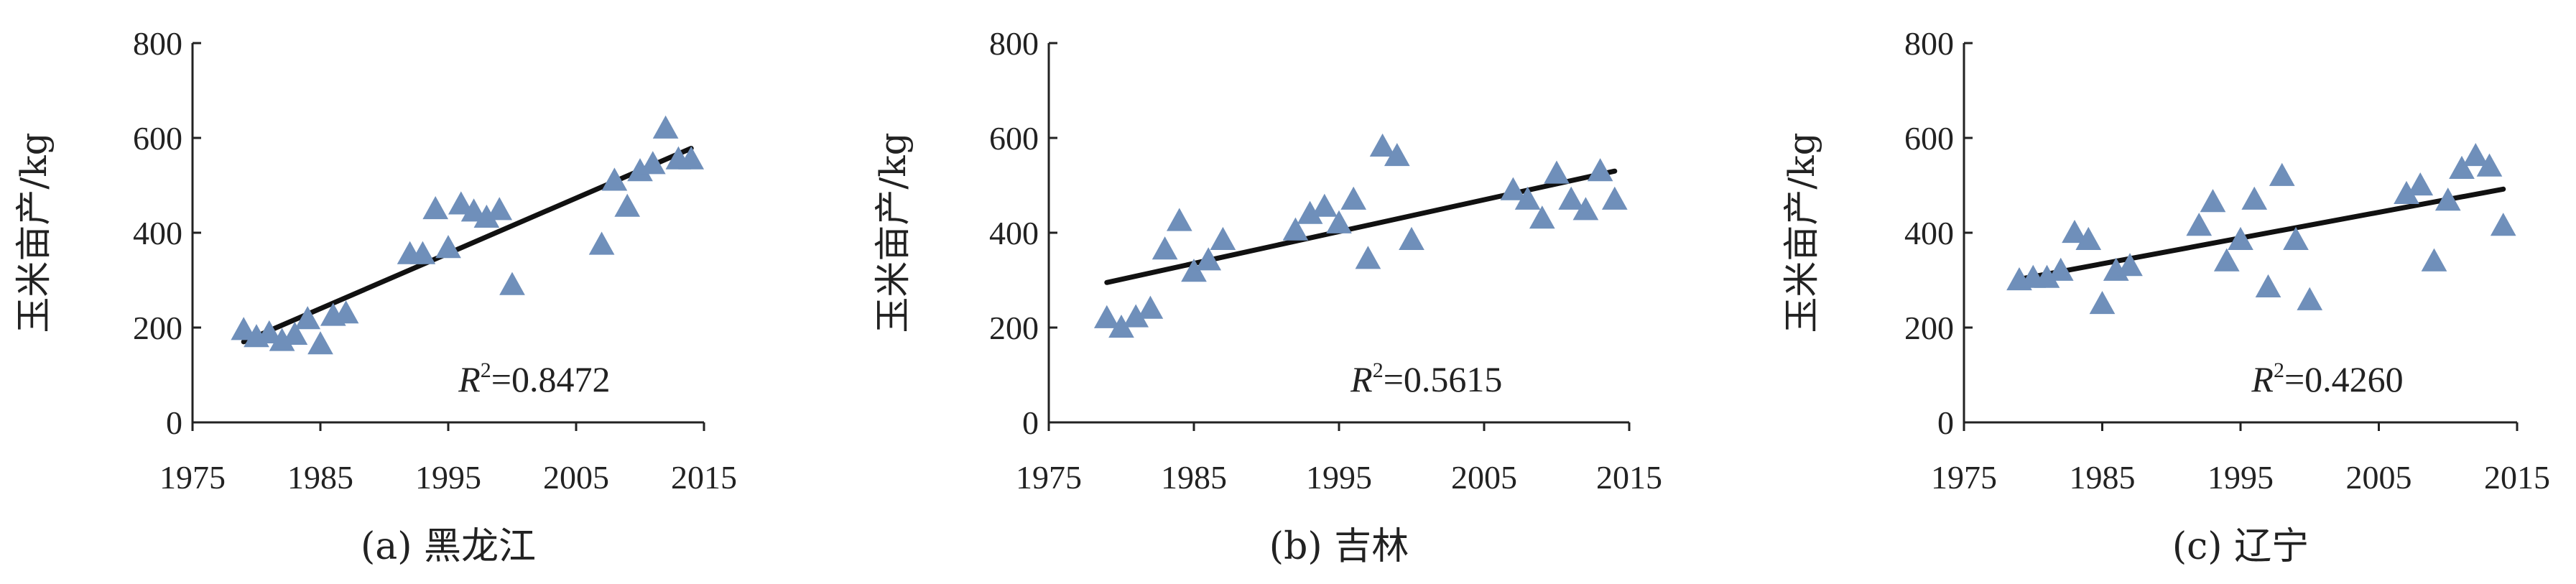 This screenshot has height=584, width=2576. I want to click on r-squared-label: R2=0.5615, so click(1426, 378).